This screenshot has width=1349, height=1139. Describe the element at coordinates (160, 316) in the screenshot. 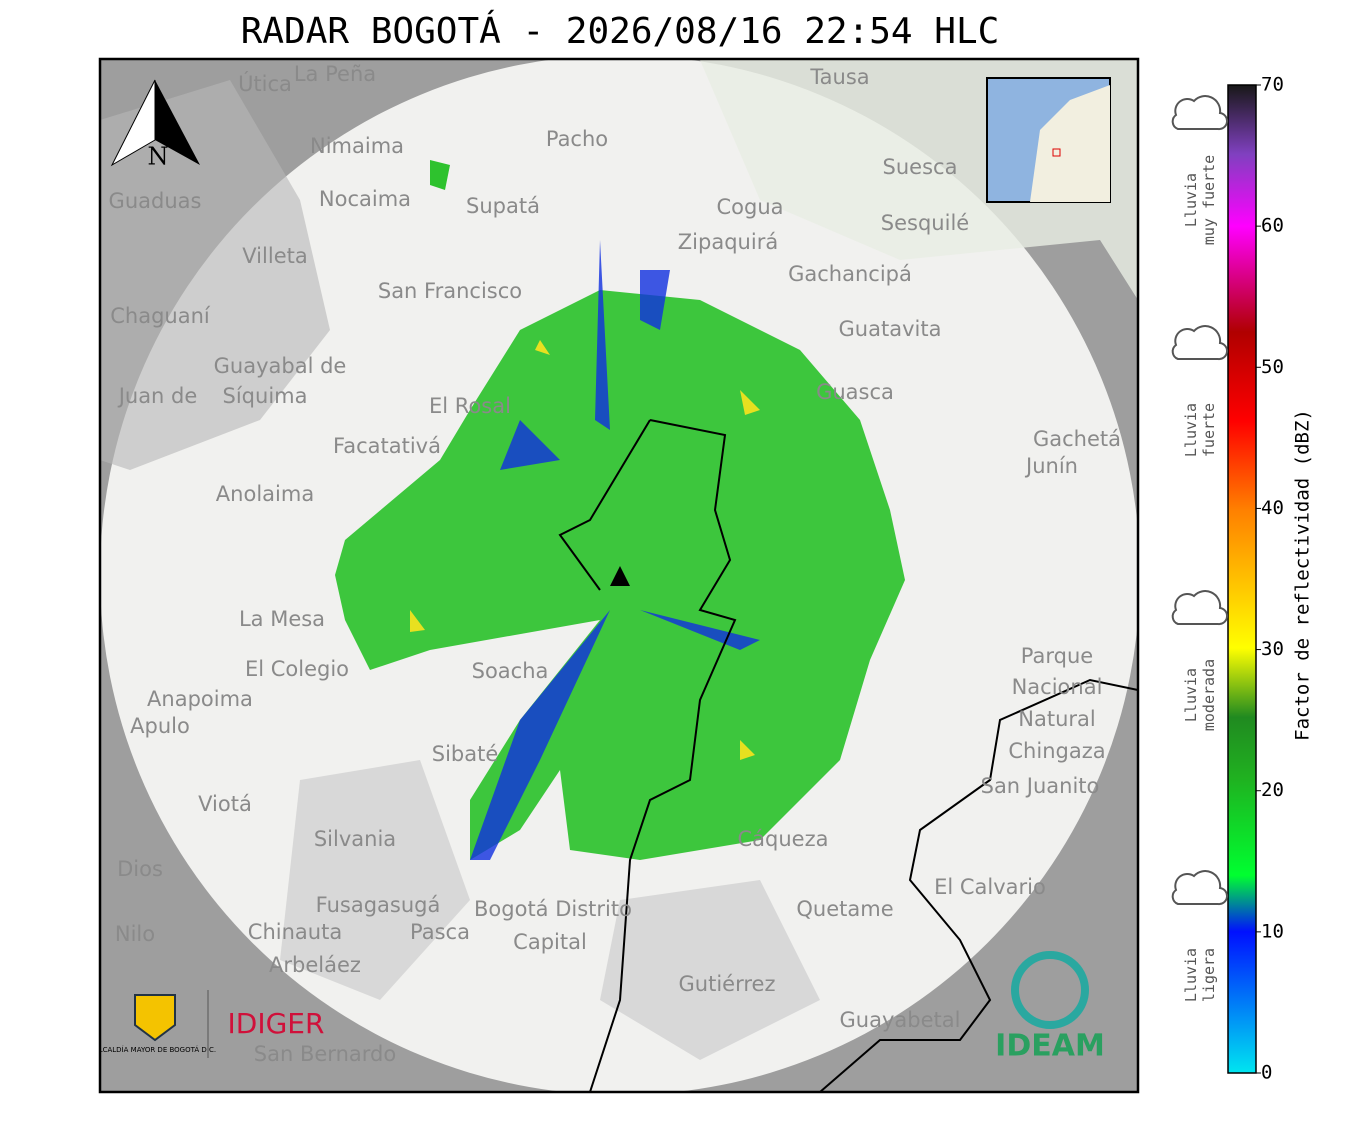

I see `place-label: Chaguaní` at that location.